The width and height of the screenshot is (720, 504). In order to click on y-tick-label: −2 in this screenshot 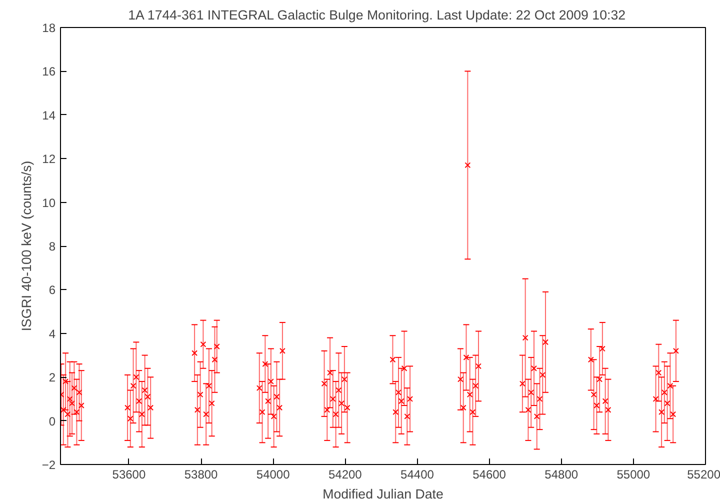, I will do `click(49, 465)`.